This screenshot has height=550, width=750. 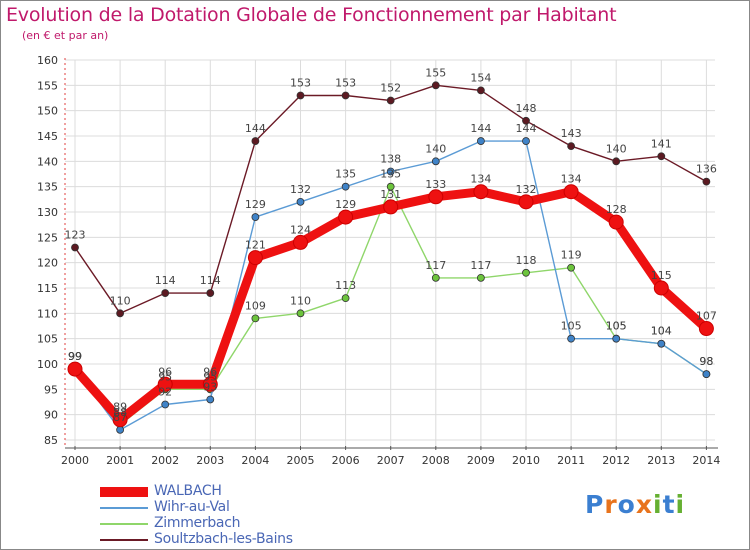 I want to click on data-label-wihr-au-val: 104, so click(x=661, y=331).